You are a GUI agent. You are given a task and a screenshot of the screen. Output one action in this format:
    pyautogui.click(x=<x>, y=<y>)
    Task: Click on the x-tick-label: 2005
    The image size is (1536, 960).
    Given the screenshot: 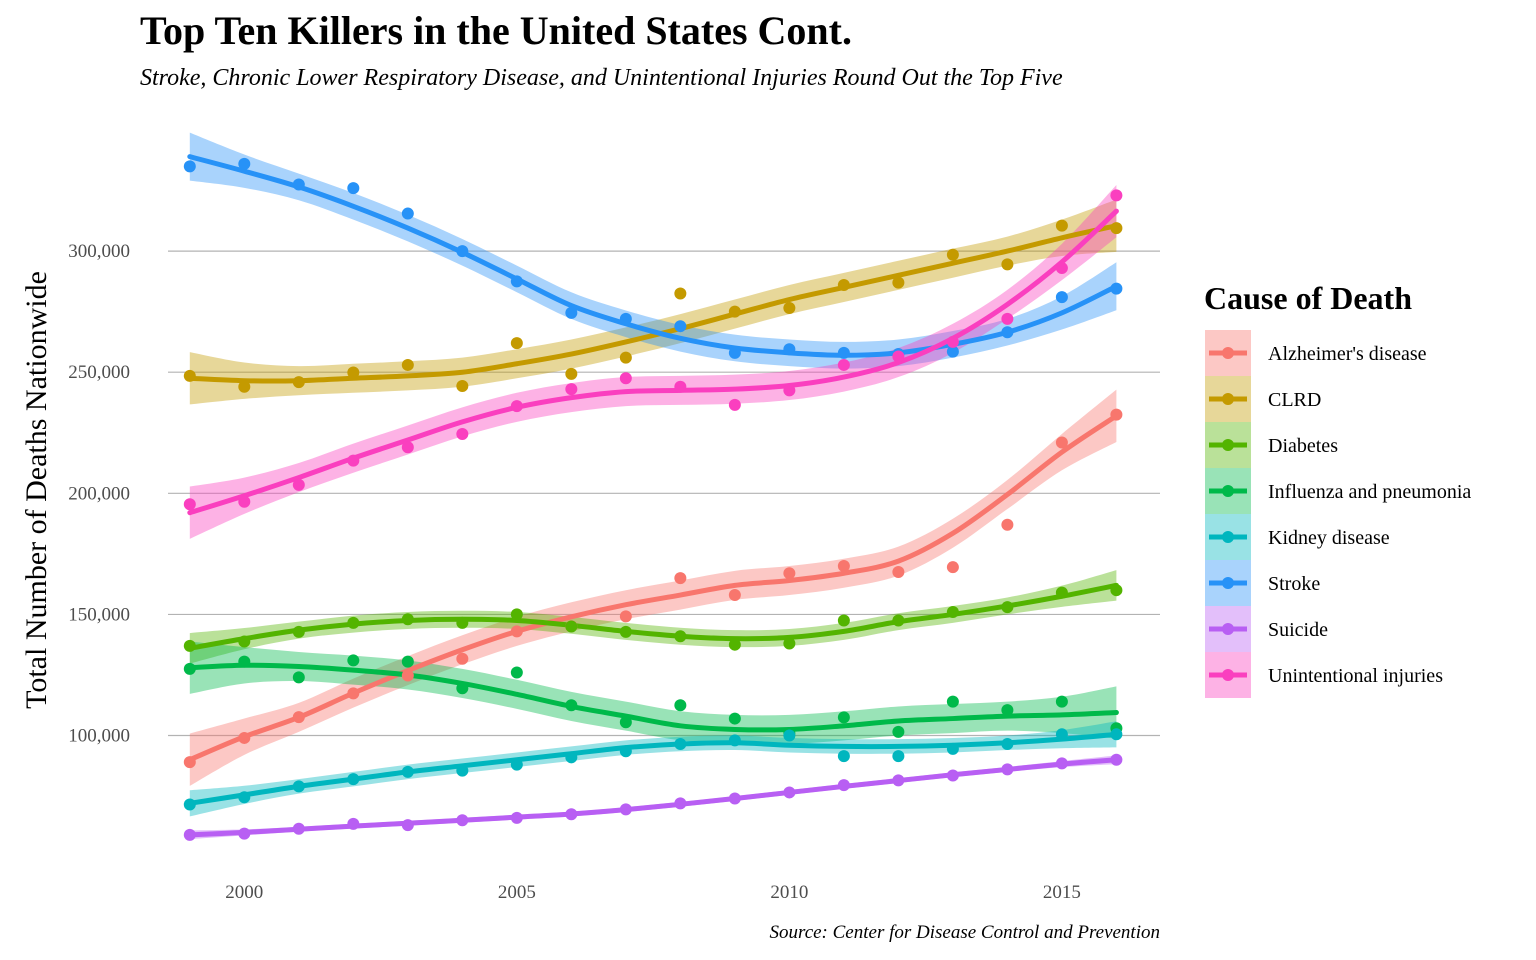 What is the action you would take?
    pyautogui.click(x=517, y=892)
    